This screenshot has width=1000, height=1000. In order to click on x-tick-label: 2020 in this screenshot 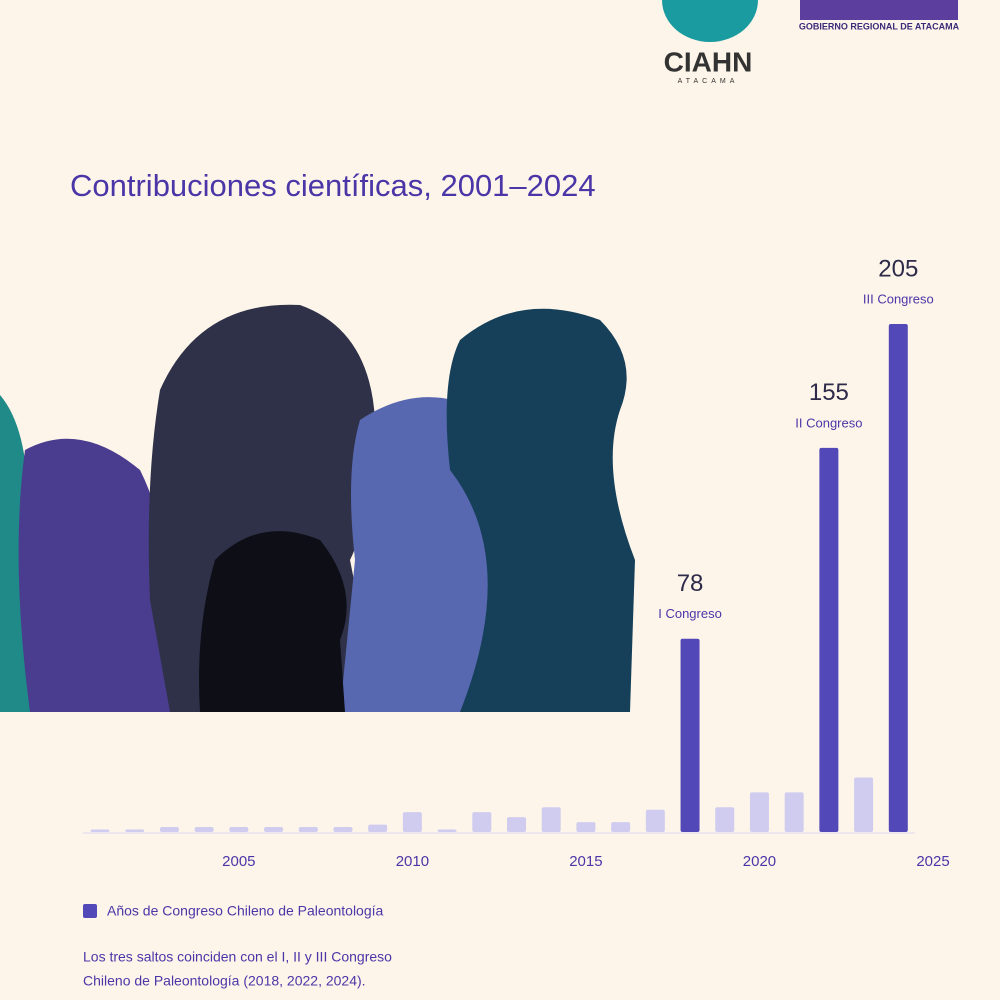, I will do `click(759, 861)`.